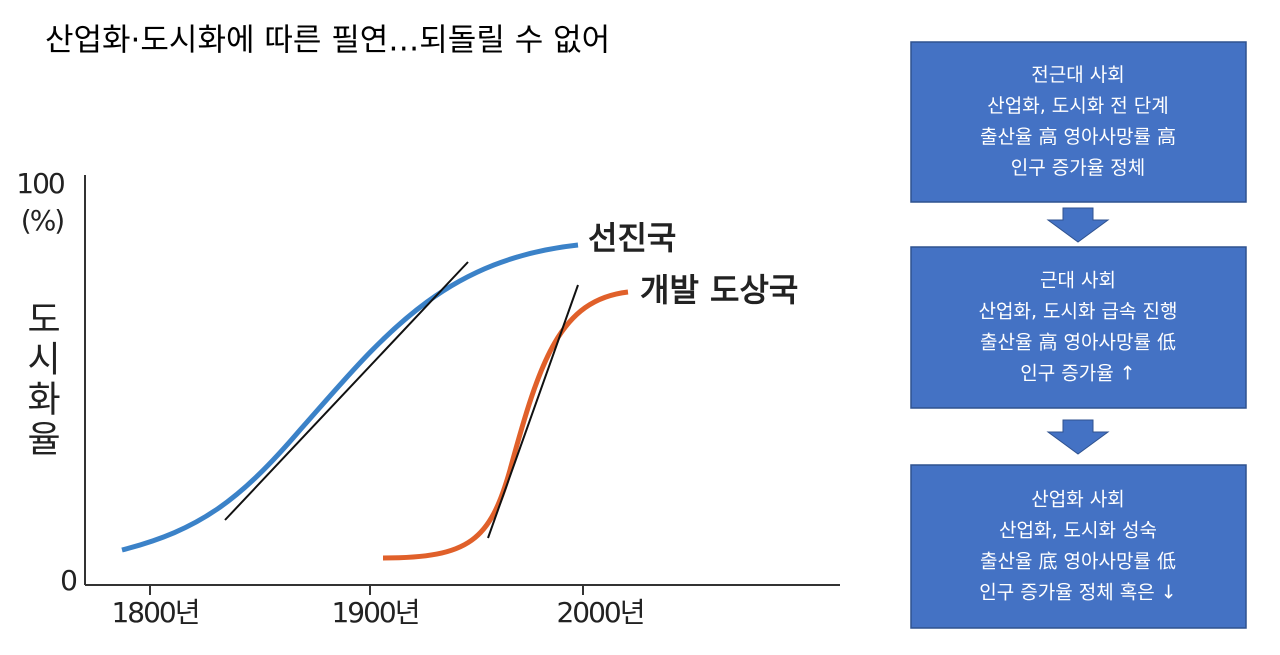 This screenshot has height=655, width=1280. What do you see at coordinates (40, 183) in the screenshot?
I see `y-top-label: 100` at bounding box center [40, 183].